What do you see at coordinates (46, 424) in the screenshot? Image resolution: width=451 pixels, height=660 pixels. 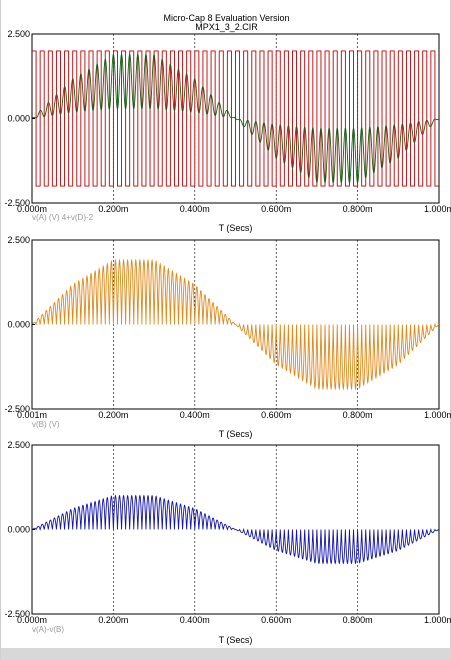 I see `trace-expression: v(B) (V)` at bounding box center [46, 424].